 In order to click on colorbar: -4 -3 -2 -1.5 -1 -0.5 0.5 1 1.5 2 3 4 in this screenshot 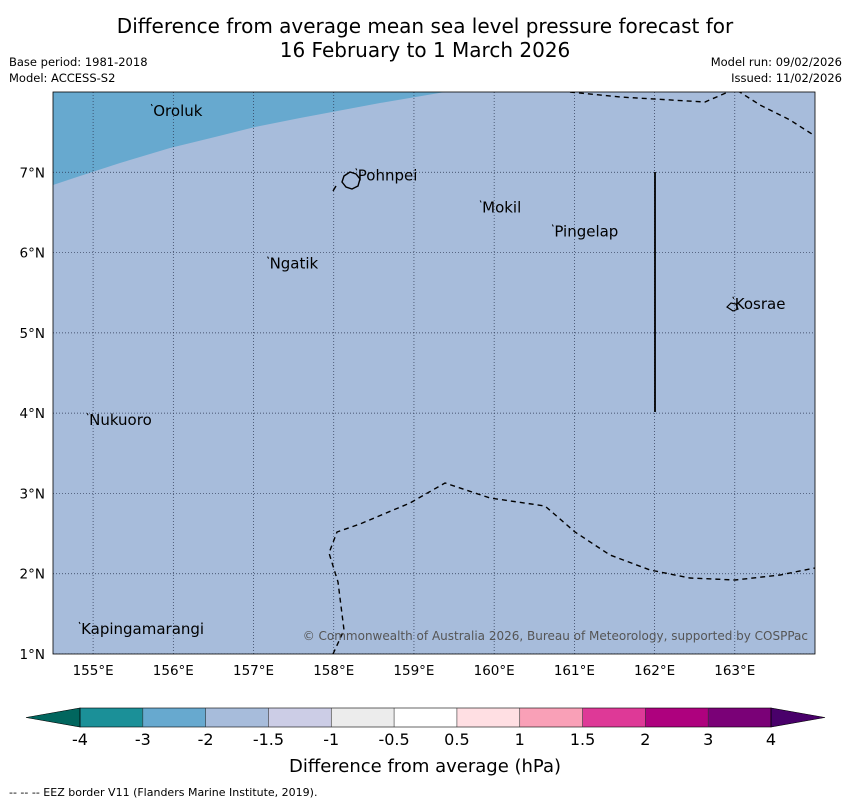, I will do `click(425, 728)`.